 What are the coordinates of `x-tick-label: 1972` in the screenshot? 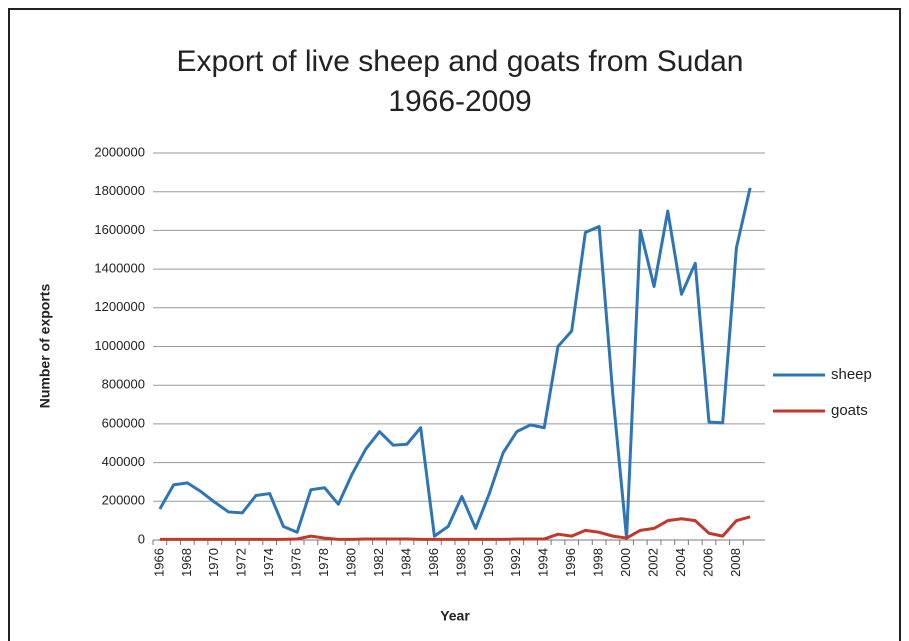 It's located at (241, 562).